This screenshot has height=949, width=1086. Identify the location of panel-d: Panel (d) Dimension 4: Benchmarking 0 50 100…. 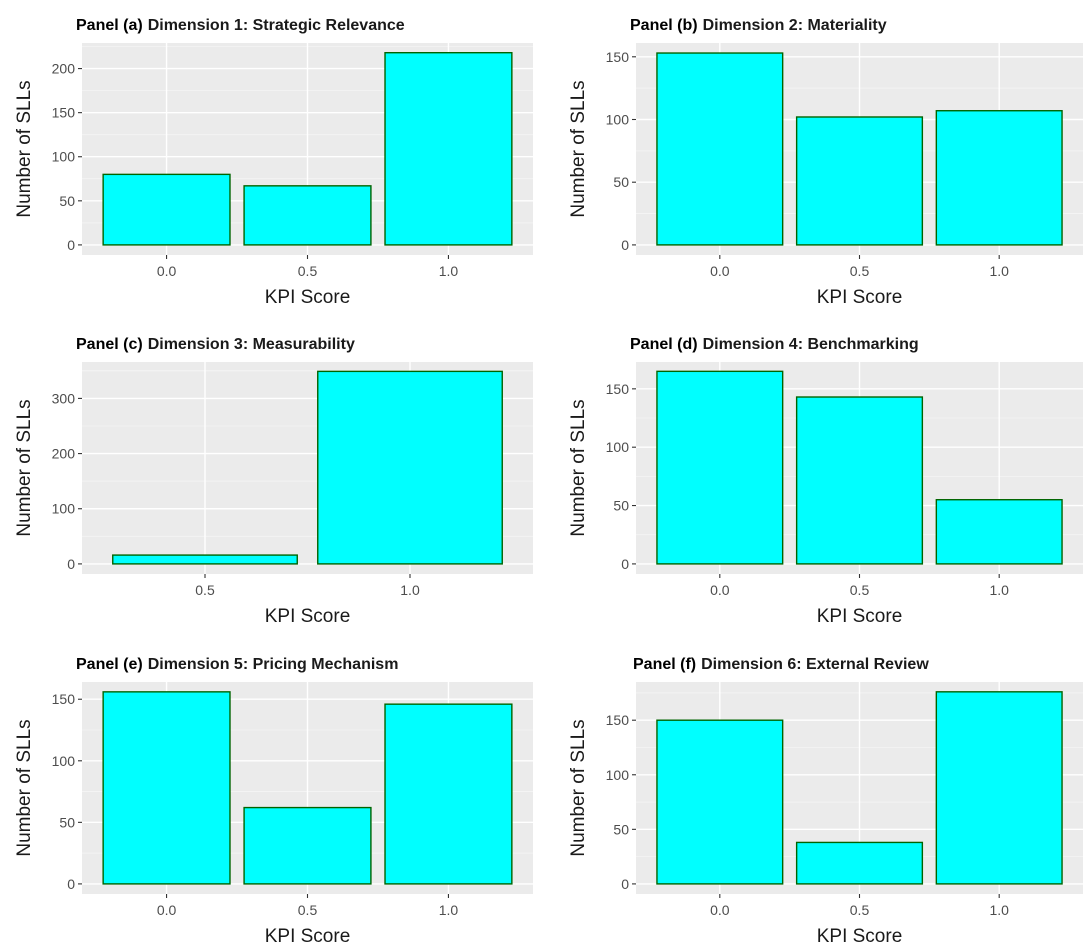
(825, 481).